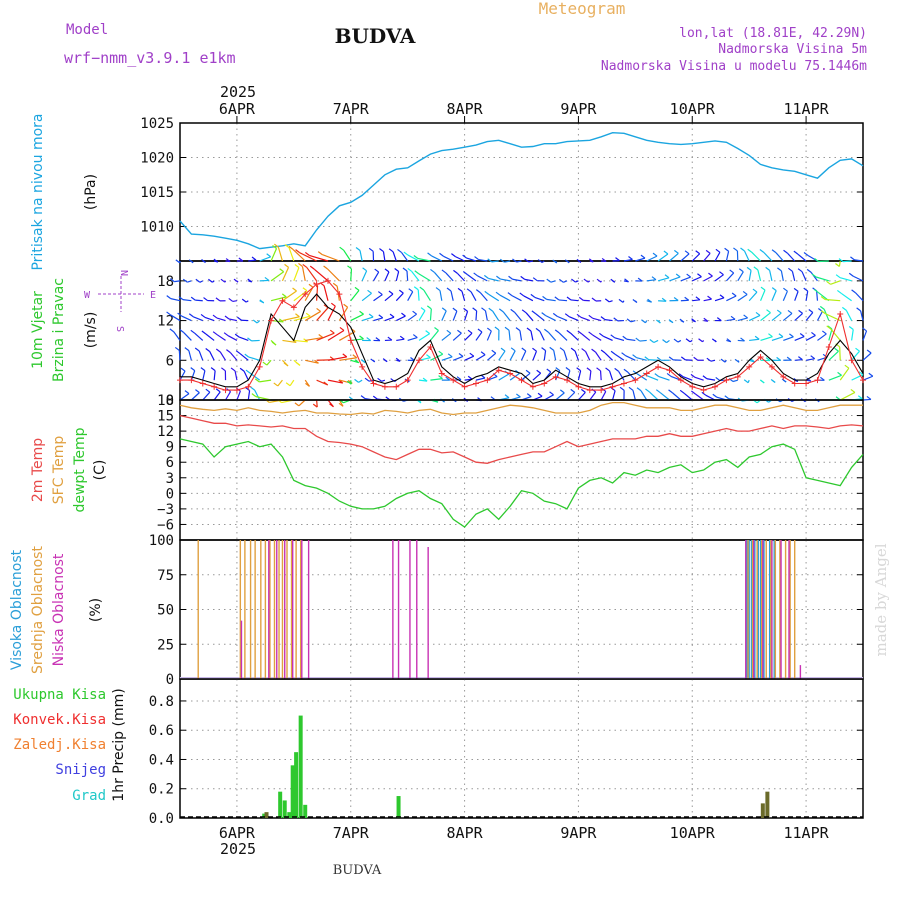 The width and height of the screenshot is (900, 900). Describe the element at coordinates (161, 790) in the screenshot. I see `y-tick-label: 0.2` at that location.